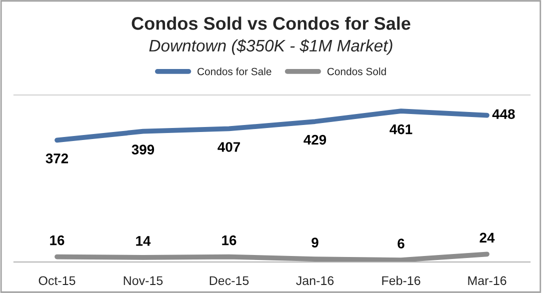  Describe the element at coordinates (356, 72) in the screenshot. I see `legend-label: Condos Sold` at that location.